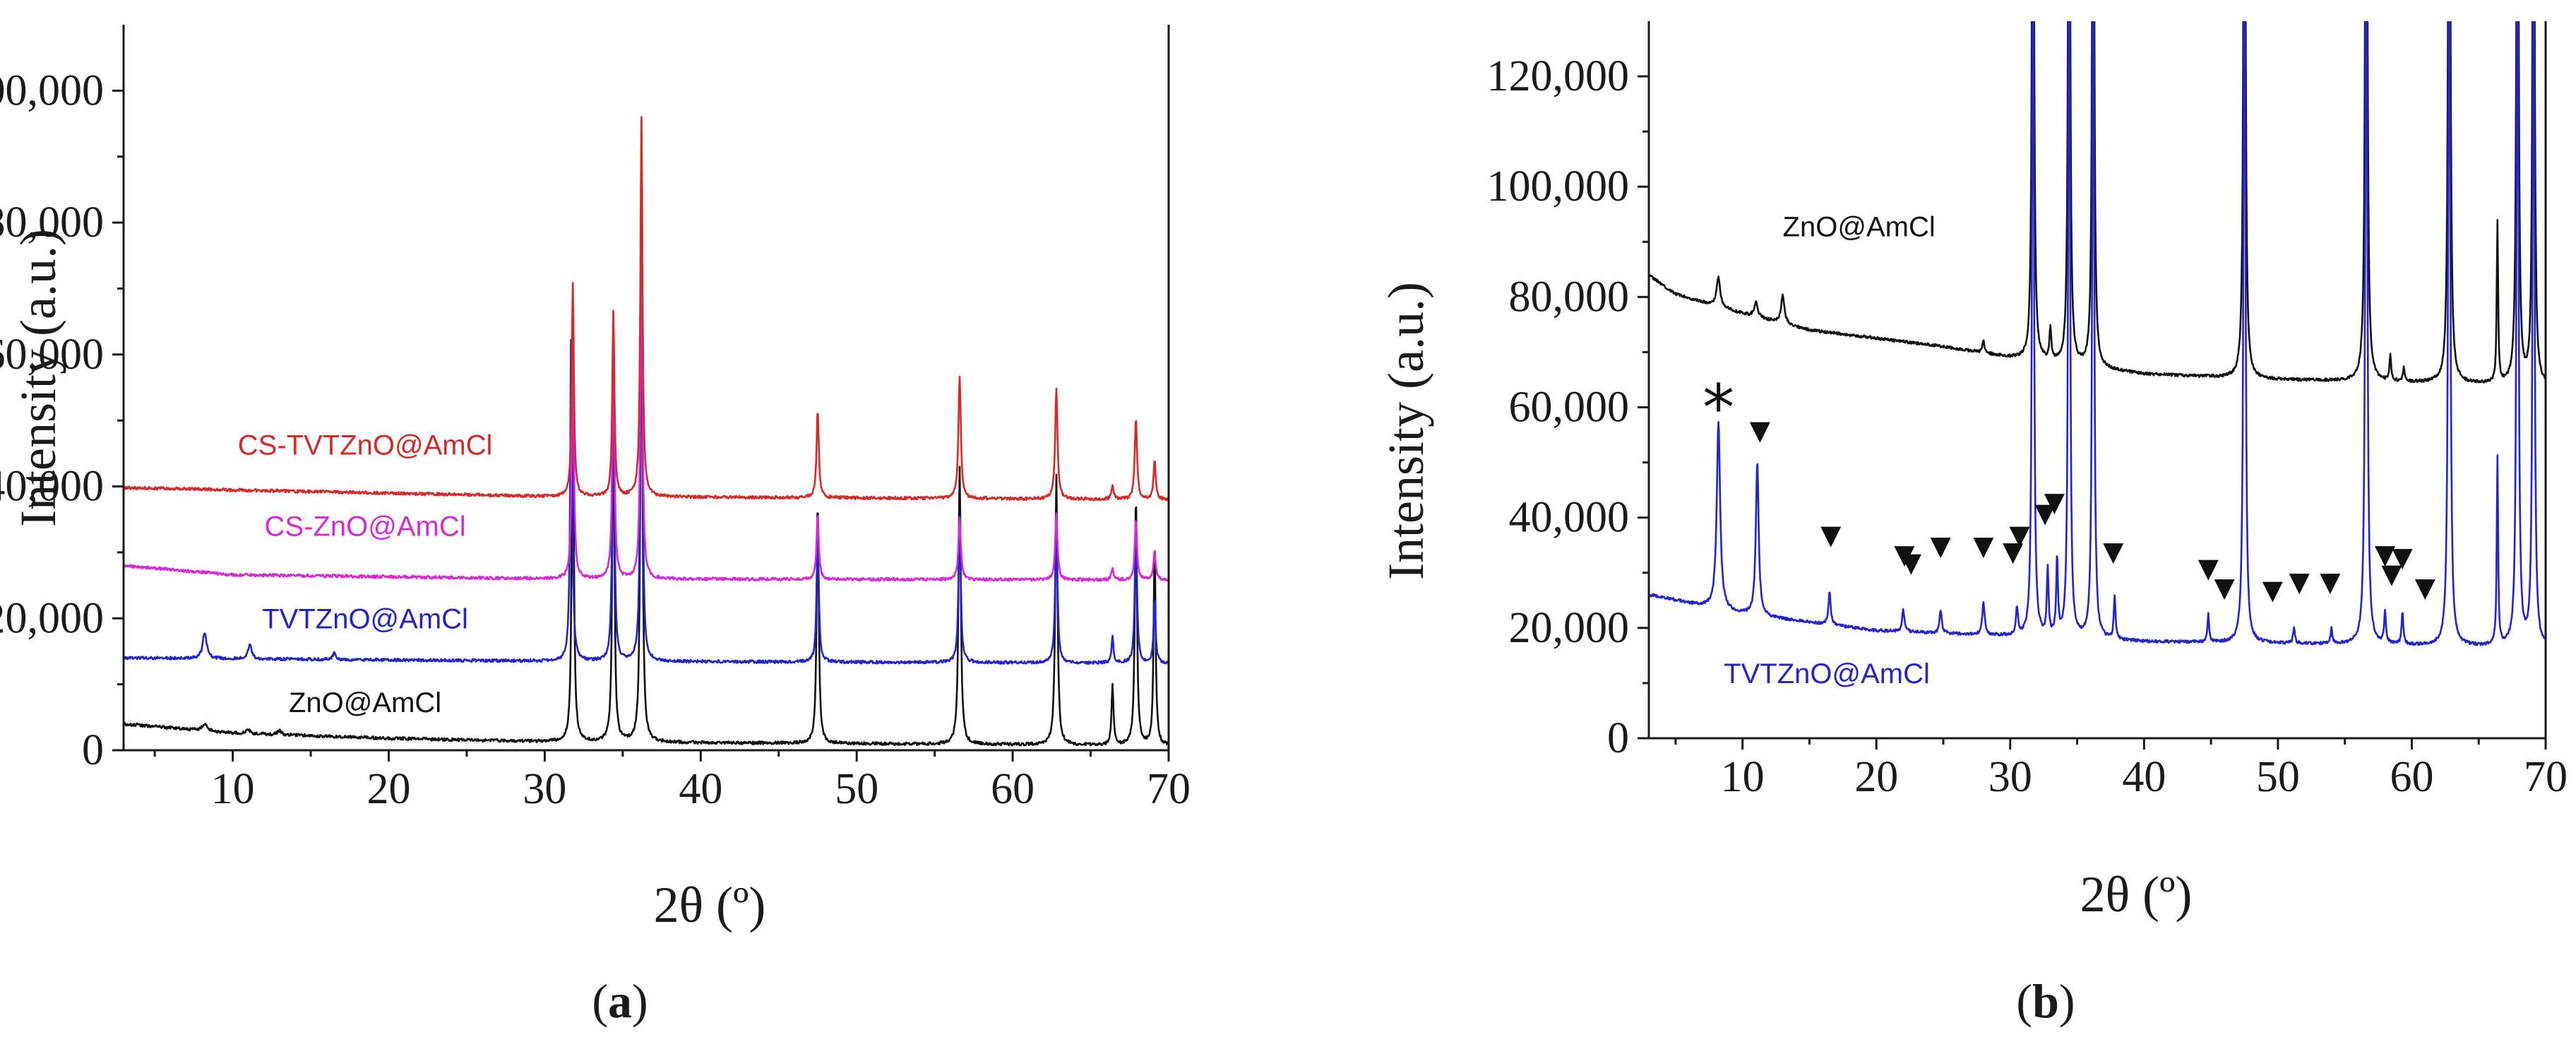  Describe the element at coordinates (1406, 431) in the screenshot. I see `panel-b-y-axis-label: Intensity (a.u.)` at that location.